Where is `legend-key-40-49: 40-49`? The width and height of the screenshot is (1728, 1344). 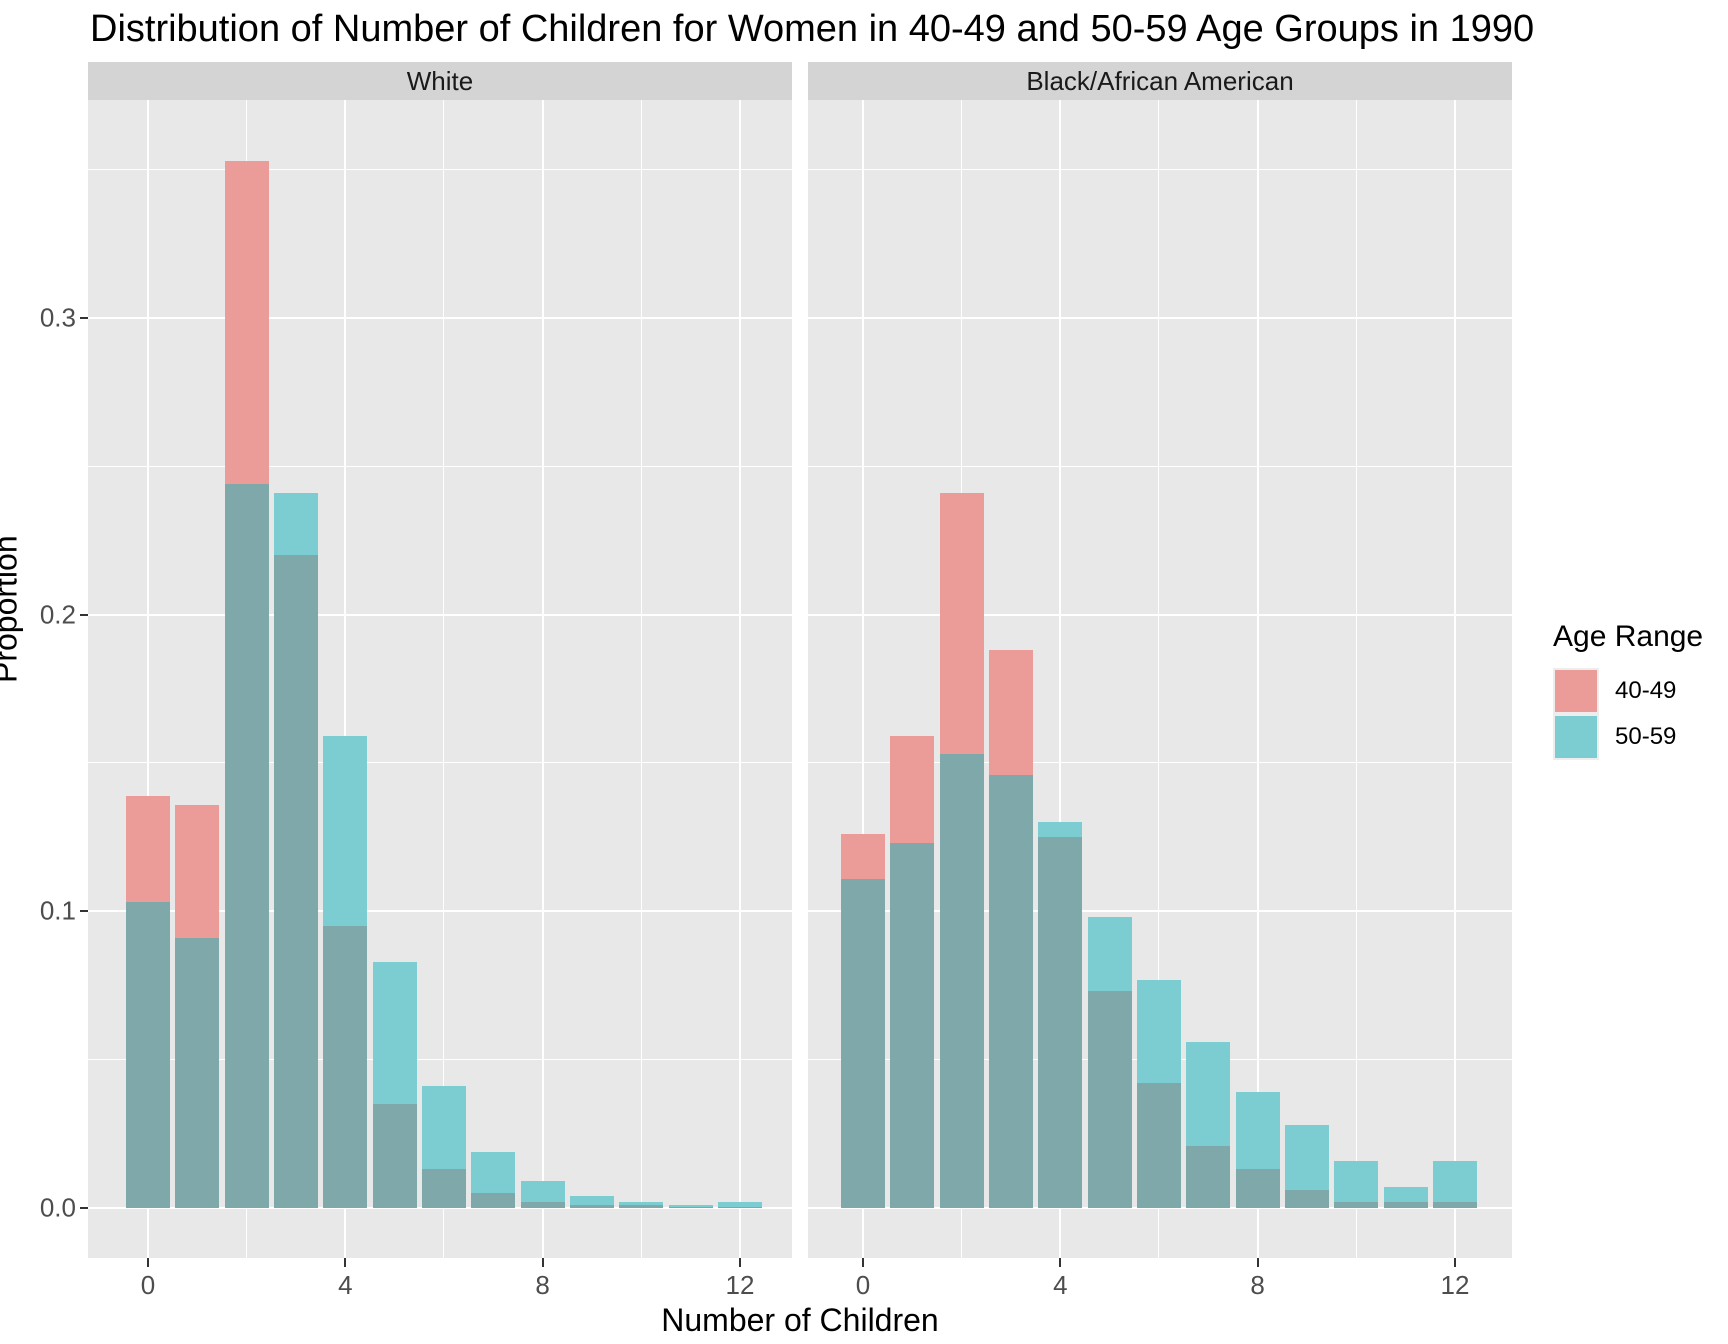 legend-key-40-49: 40-49 is located at coordinates (1628, 691).